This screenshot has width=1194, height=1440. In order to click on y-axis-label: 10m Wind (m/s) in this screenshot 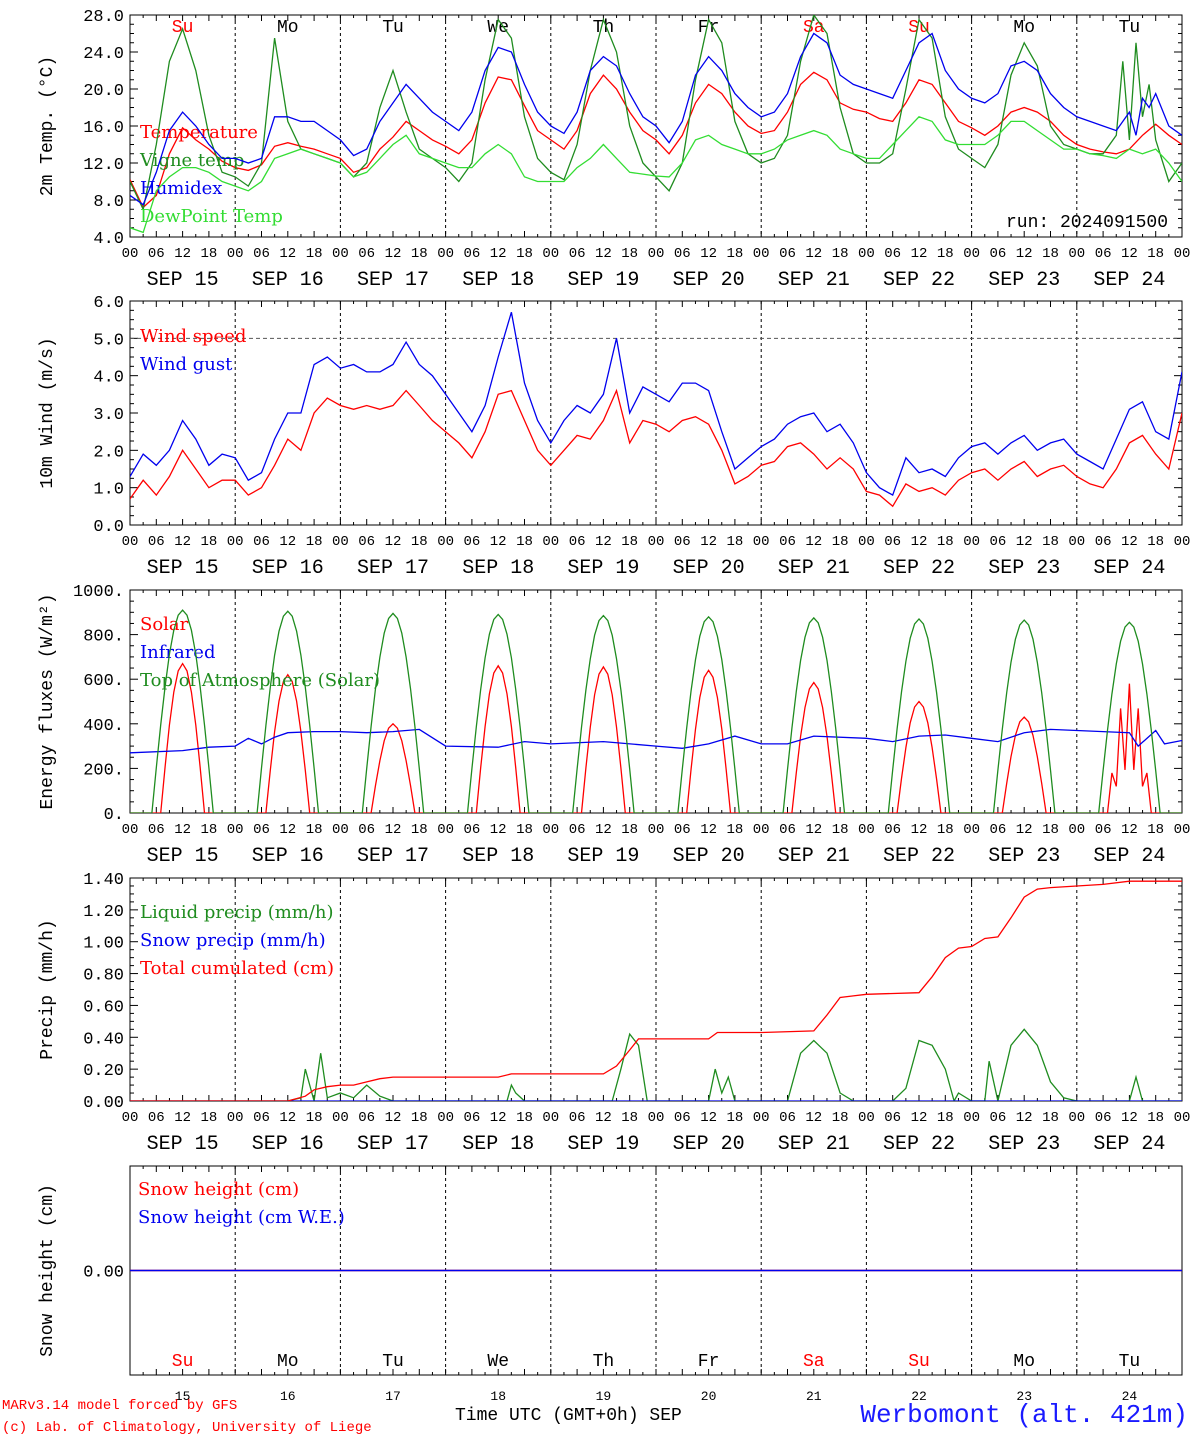, I will do `click(48, 412)`.